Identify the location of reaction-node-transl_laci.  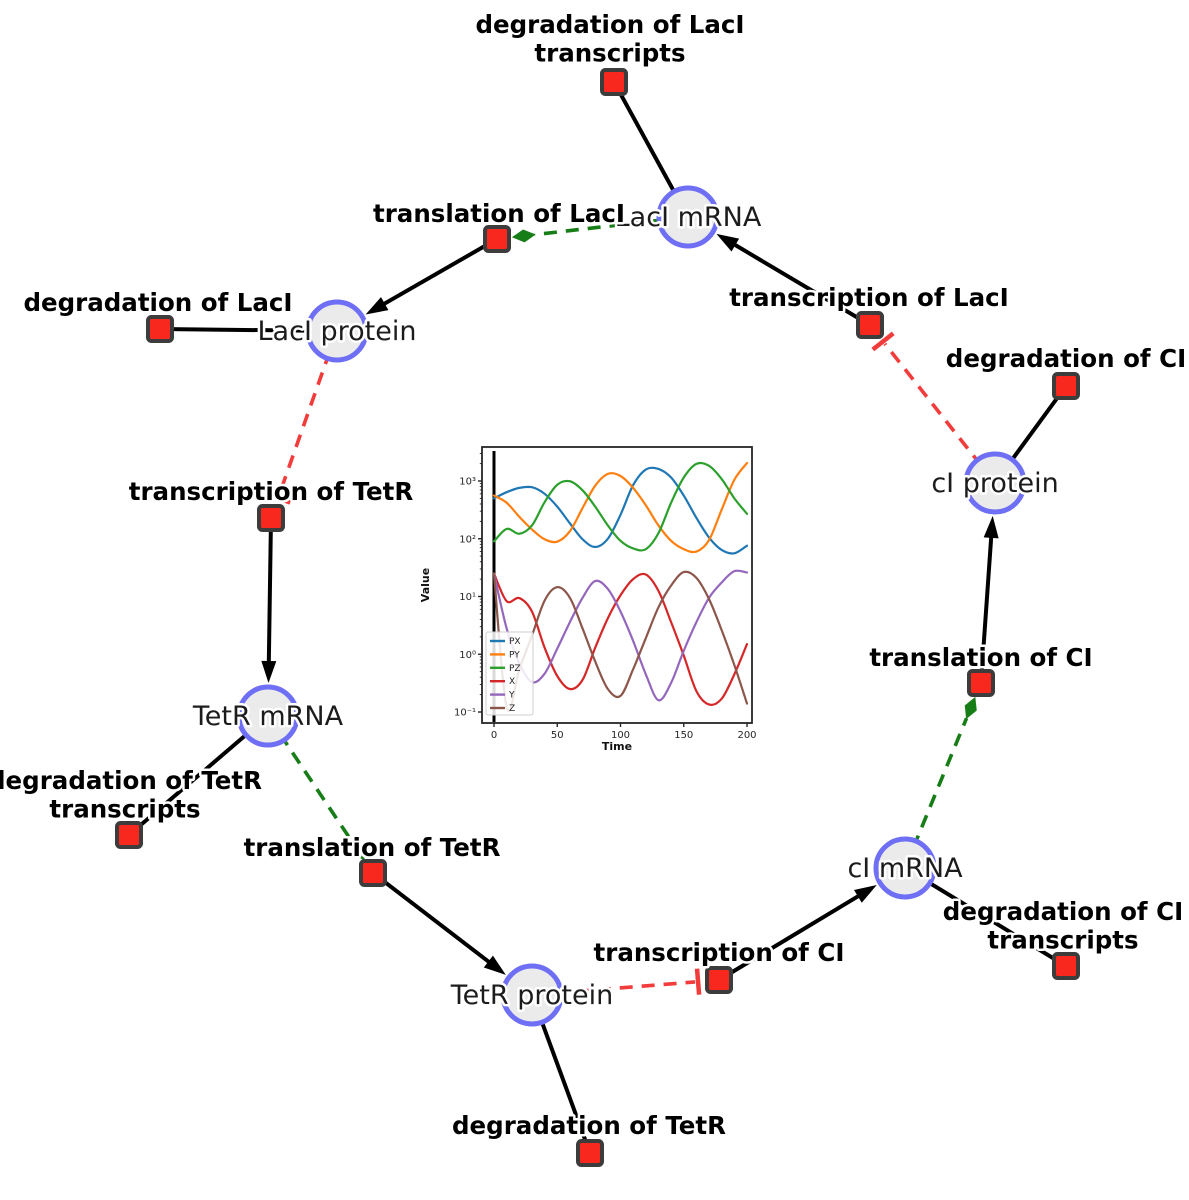
(497, 239).